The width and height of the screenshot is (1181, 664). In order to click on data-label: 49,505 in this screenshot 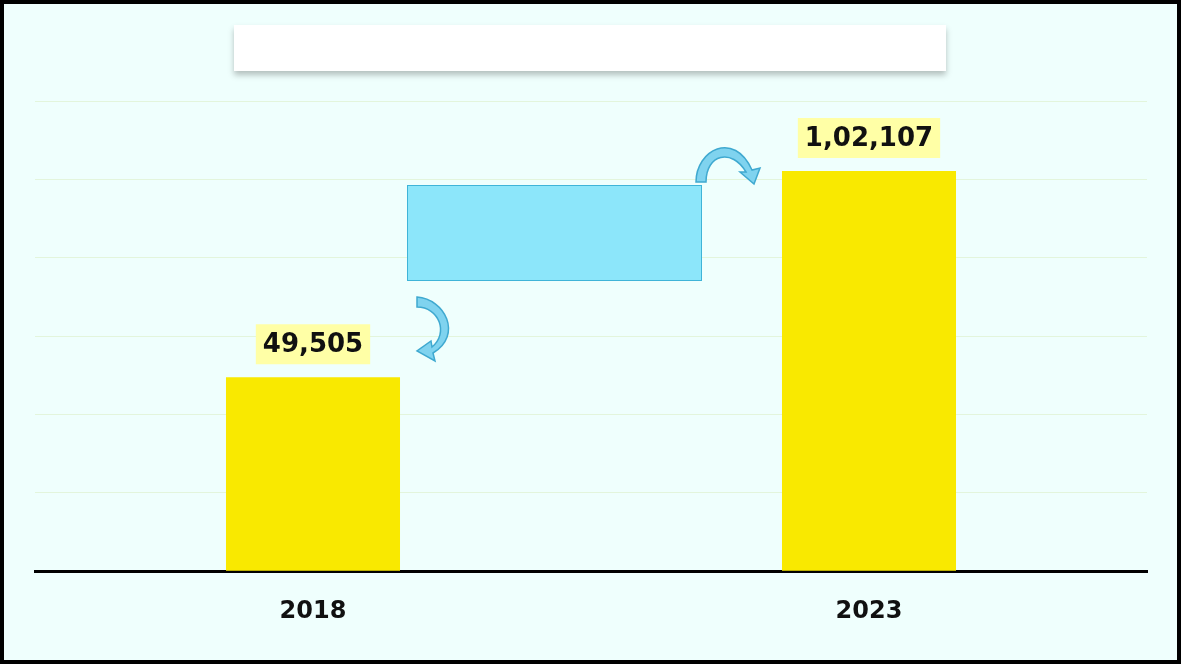, I will do `click(313, 342)`.